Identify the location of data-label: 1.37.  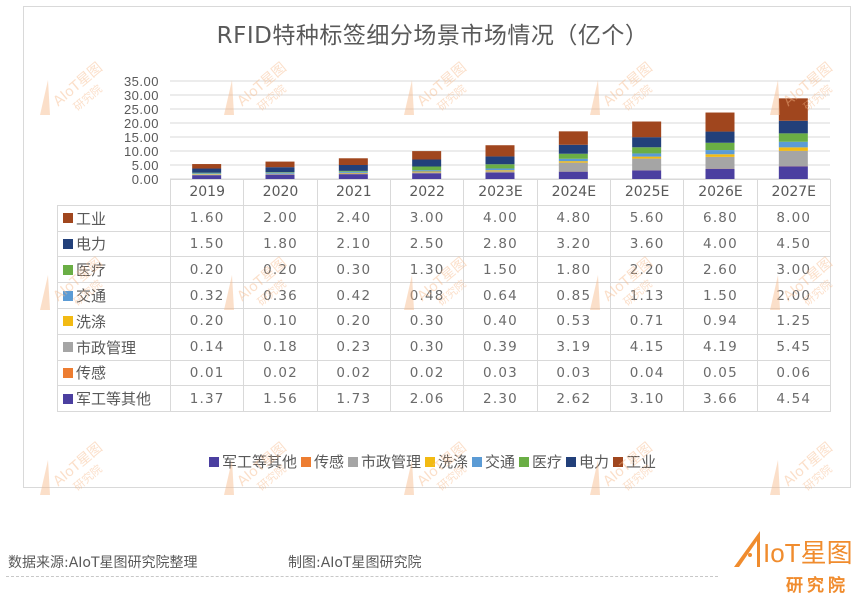
(207, 399).